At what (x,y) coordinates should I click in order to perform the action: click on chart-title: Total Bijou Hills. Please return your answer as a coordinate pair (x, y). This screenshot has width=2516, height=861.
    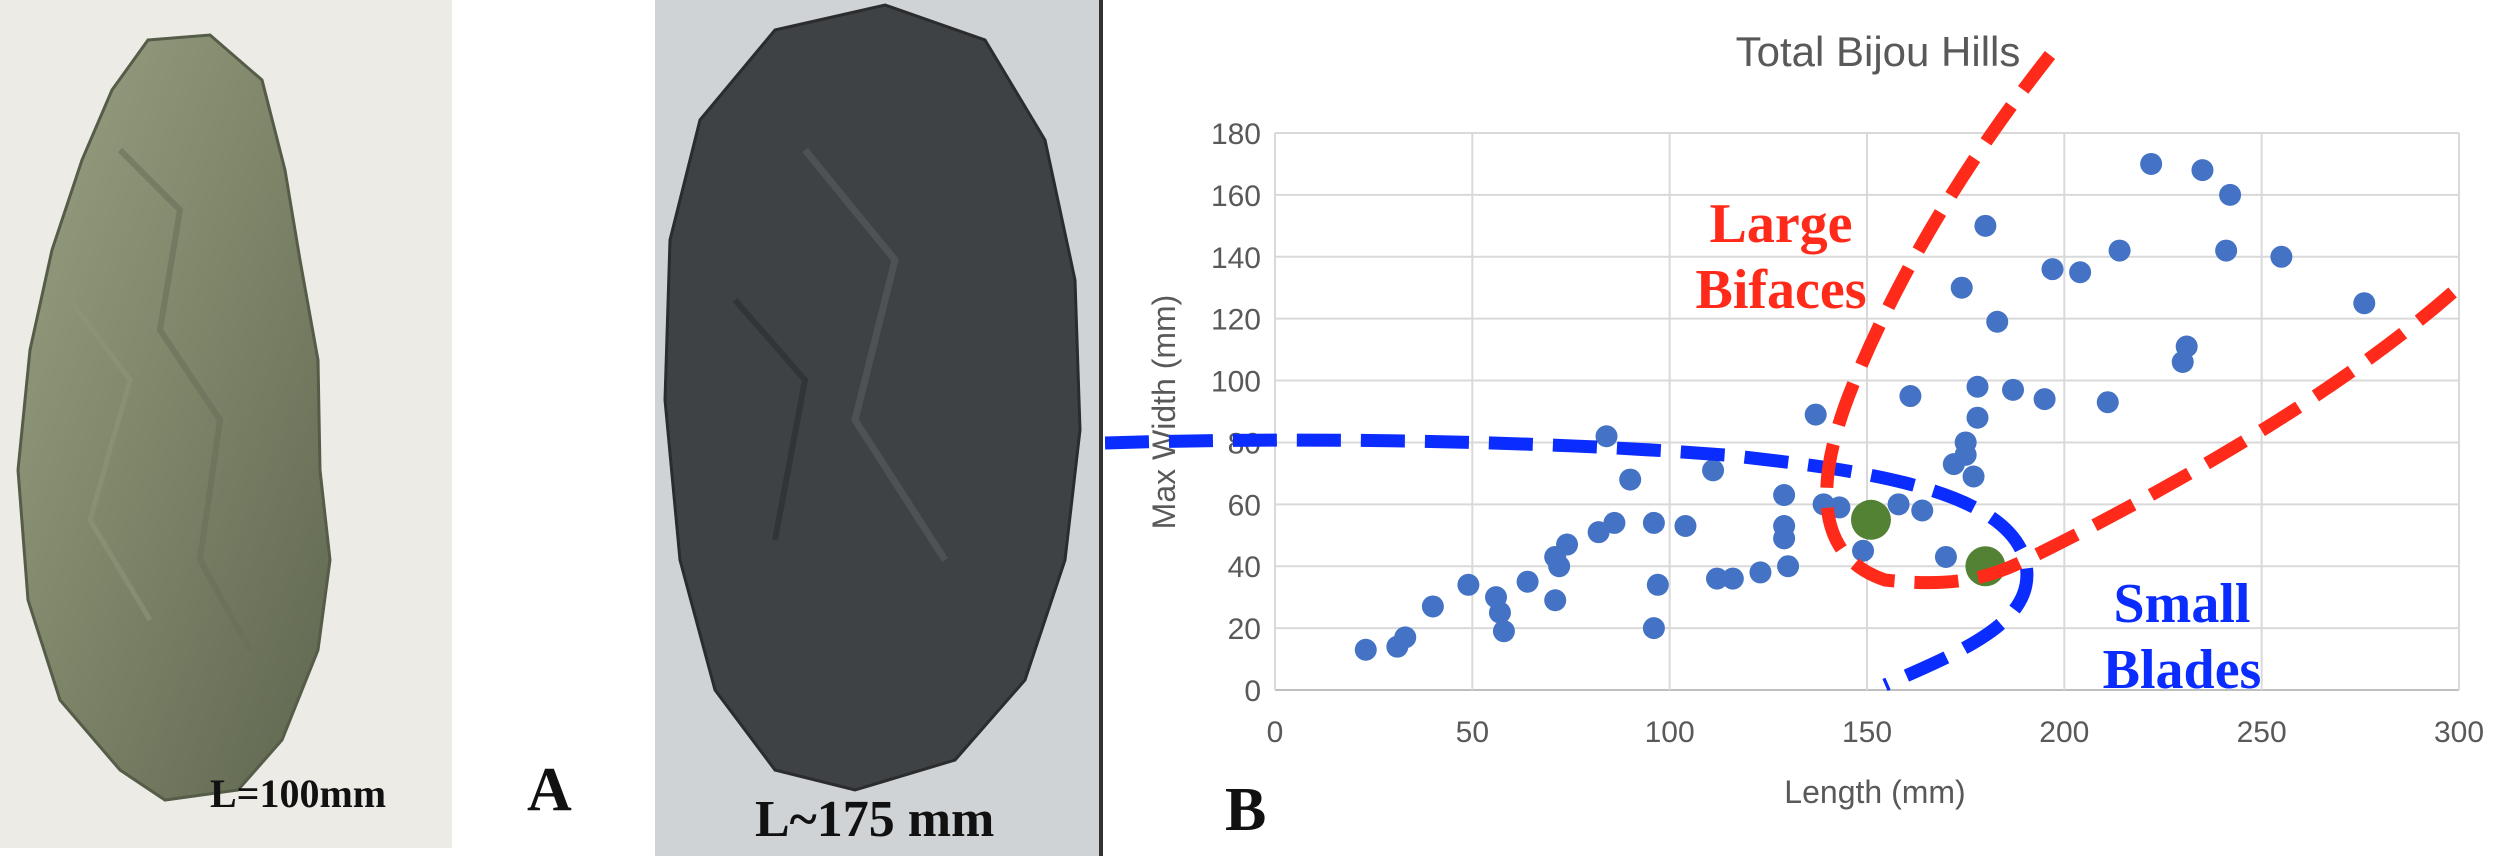
    Looking at the image, I should click on (1878, 51).